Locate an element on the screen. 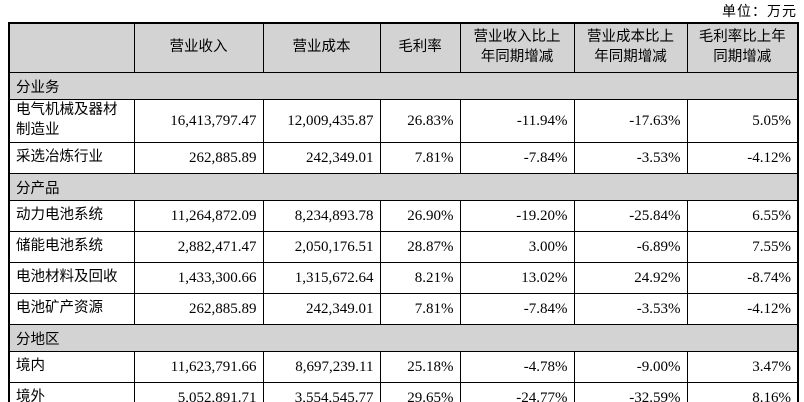 The image size is (804, 402). row-label: 动力电池系统 is located at coordinates (71, 216).